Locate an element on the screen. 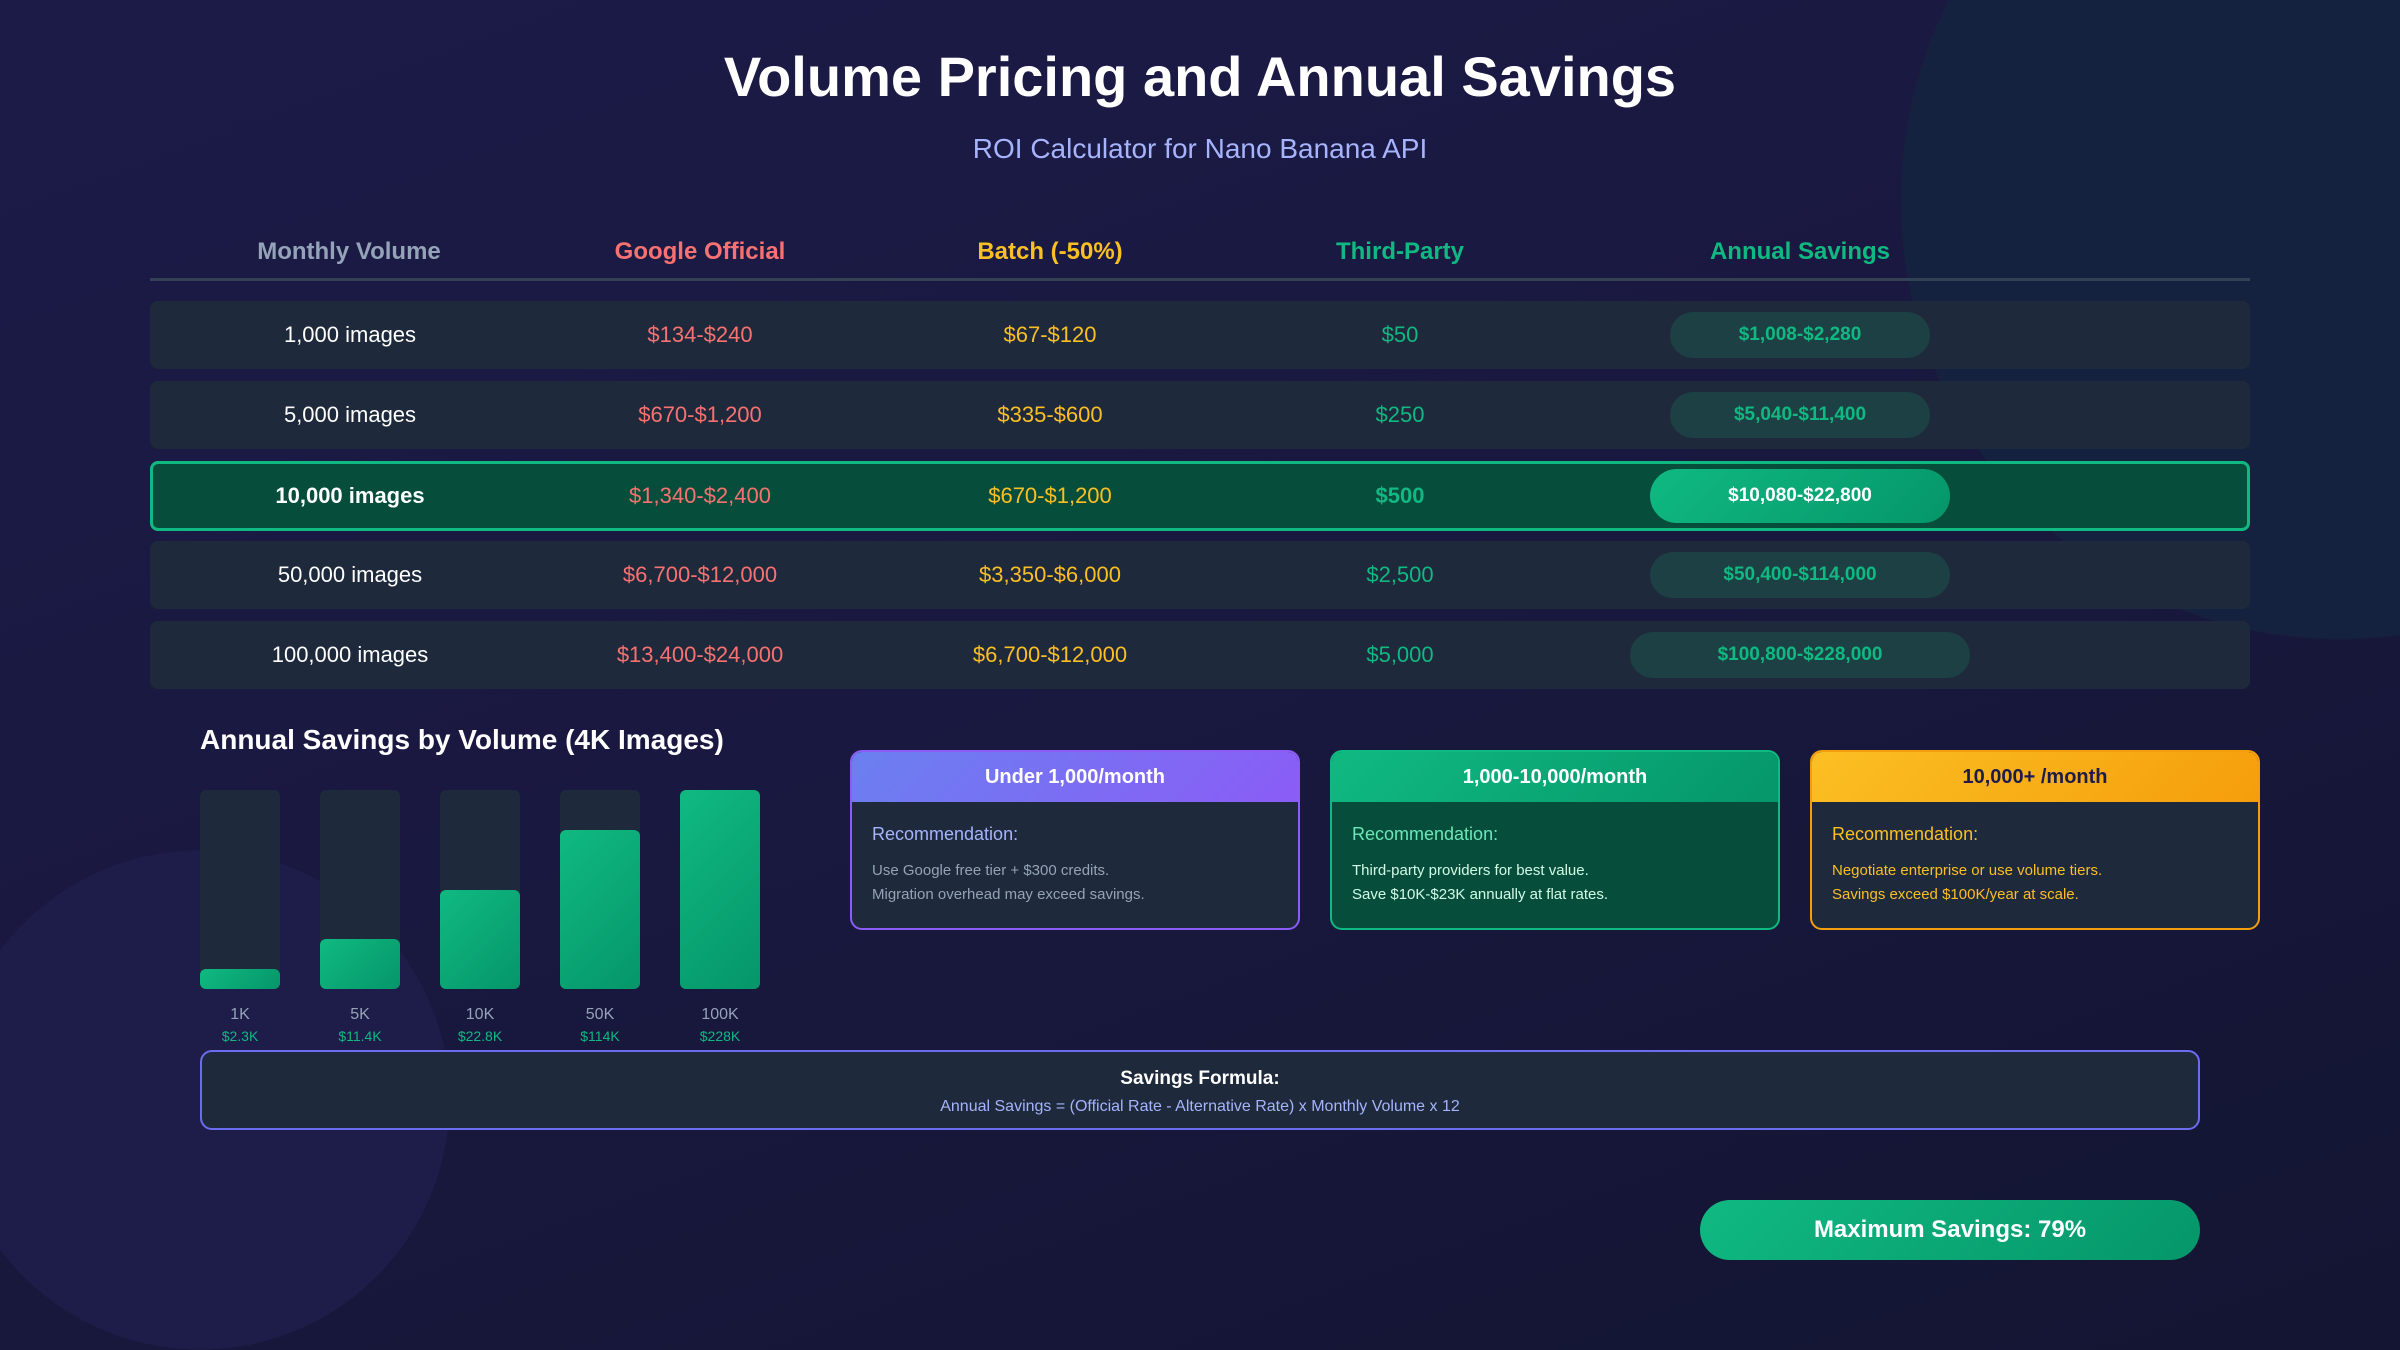 The height and width of the screenshot is (1350, 2400). bar-50K is located at coordinates (600, 909).